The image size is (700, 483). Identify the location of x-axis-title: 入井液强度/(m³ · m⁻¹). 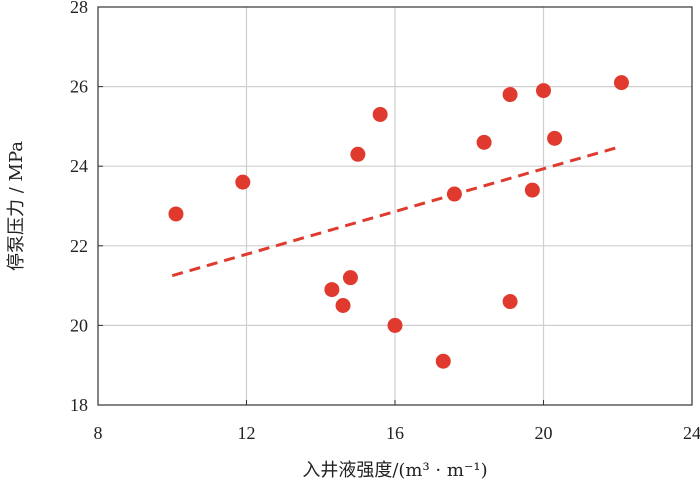
(394, 470).